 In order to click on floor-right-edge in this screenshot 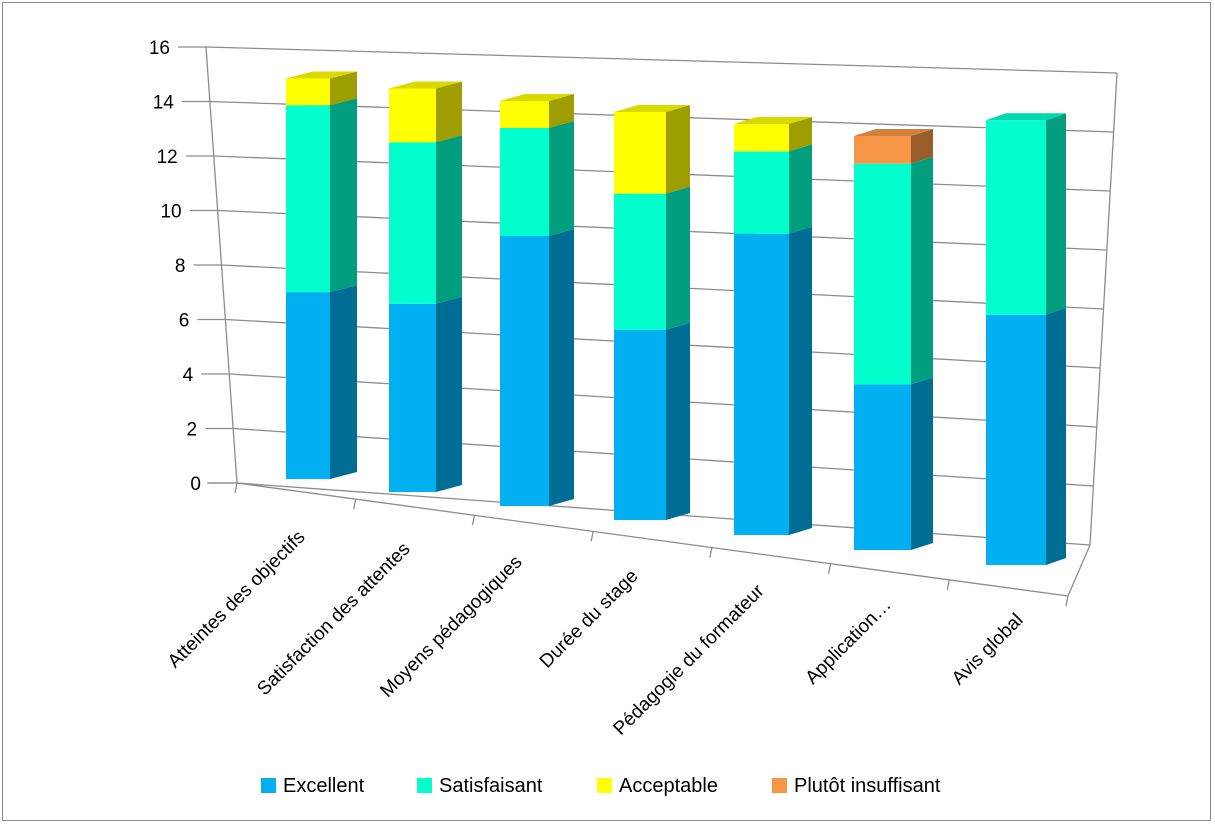, I will do `click(1079, 570)`.